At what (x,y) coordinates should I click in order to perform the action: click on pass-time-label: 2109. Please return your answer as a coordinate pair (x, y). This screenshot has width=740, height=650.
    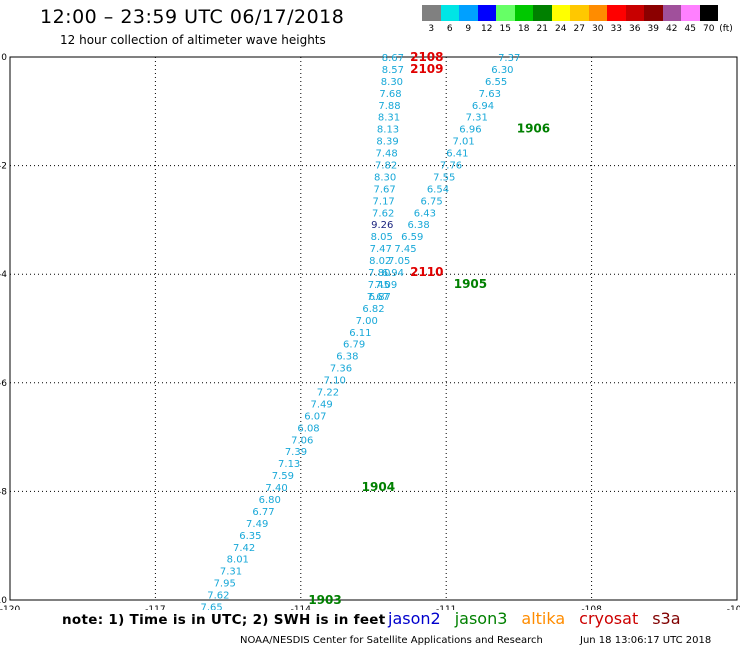
    Looking at the image, I should click on (426, 69).